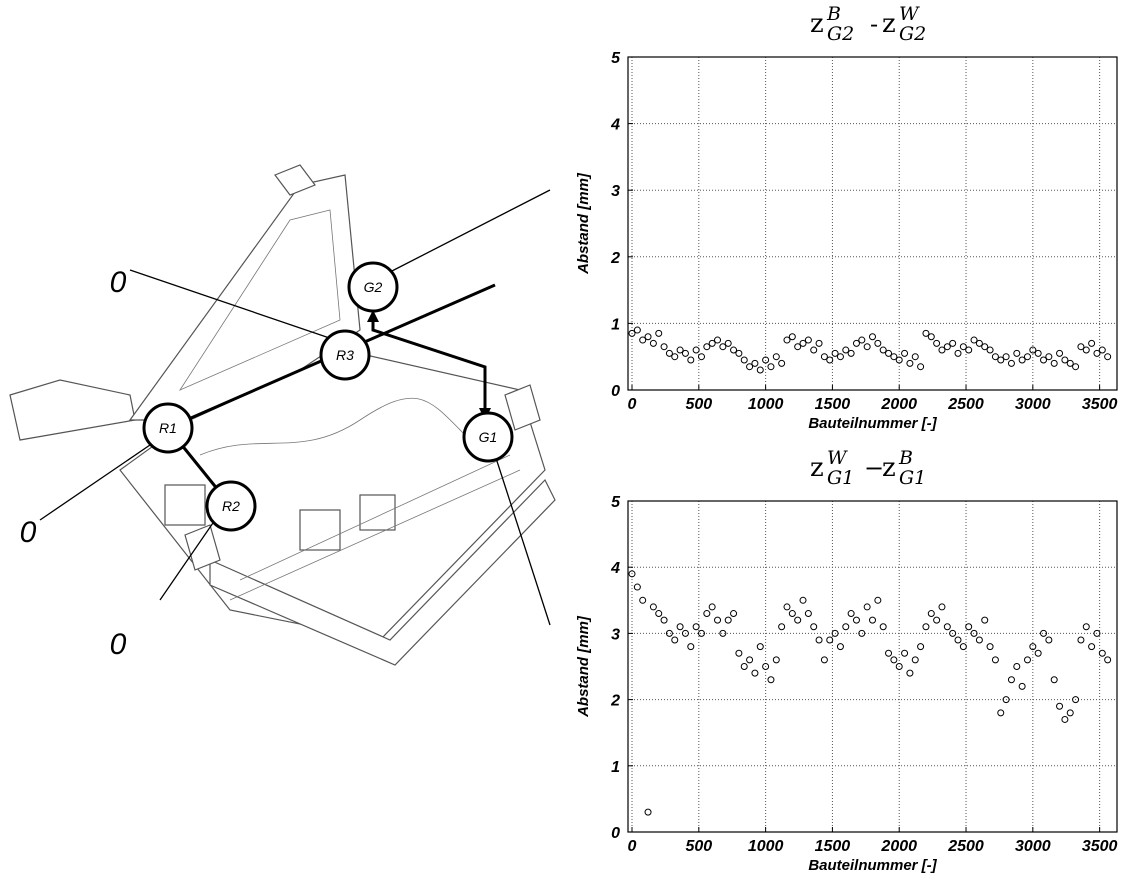 The height and width of the screenshot is (883, 1129). Describe the element at coordinates (874, 468) in the screenshot. I see `title-operator: −` at that location.